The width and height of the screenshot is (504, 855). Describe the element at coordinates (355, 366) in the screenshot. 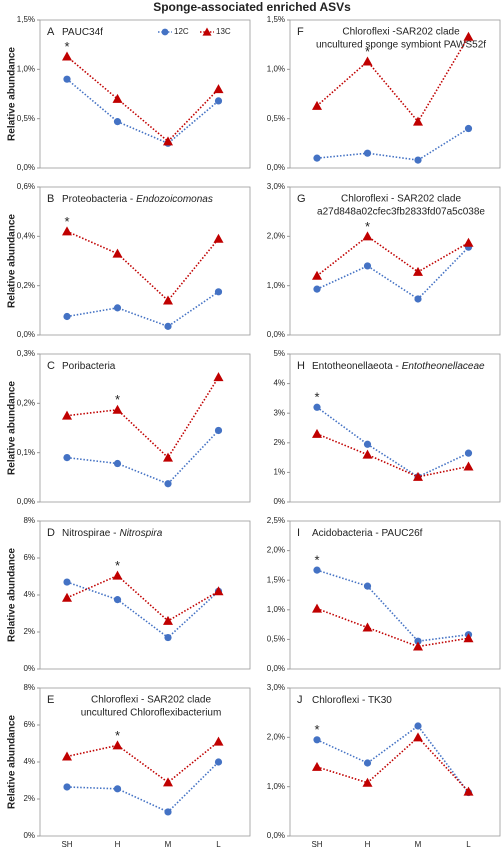

I see `panel-title-text: Entotheonellaeota -` at that location.